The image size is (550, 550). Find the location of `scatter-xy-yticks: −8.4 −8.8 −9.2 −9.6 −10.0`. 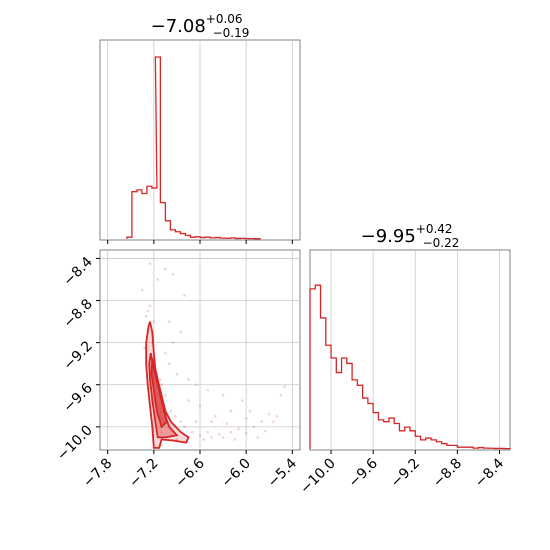

scatter-xy-yticks: −8.4 −8.8 −9.2 −9.6 −10.0 is located at coordinates (77, 359).